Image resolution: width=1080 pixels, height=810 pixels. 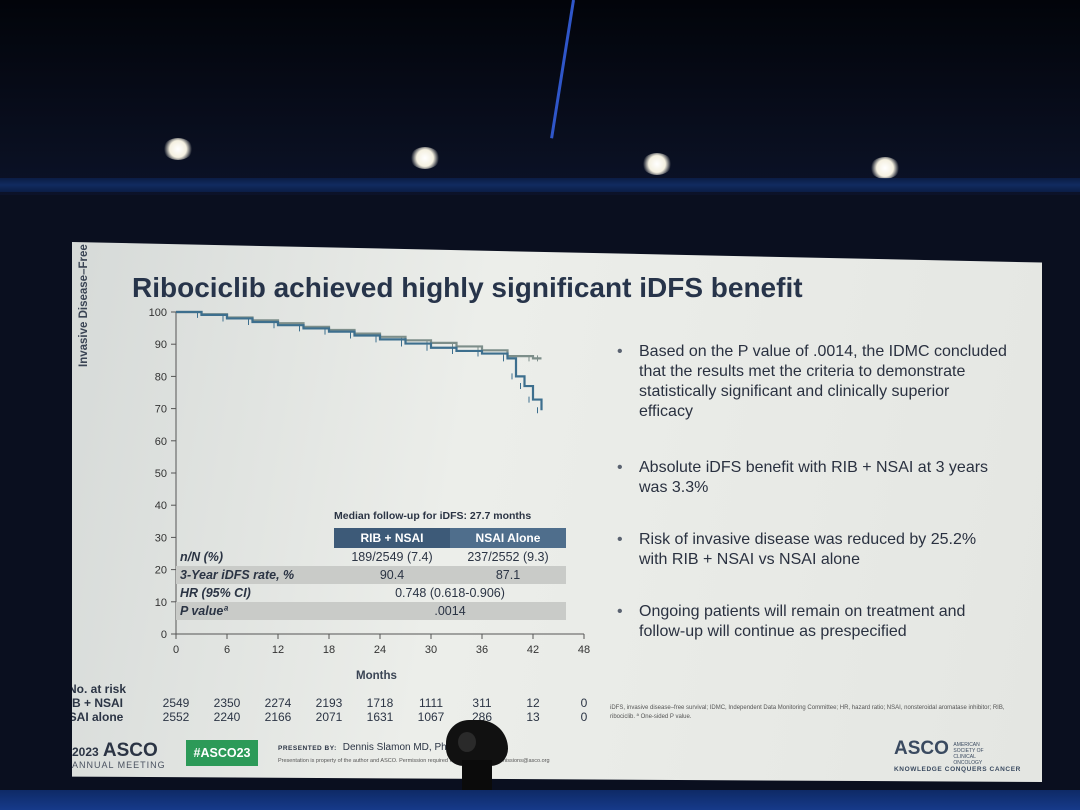 What do you see at coordinates (342, 593) in the screenshot?
I see `table-row: HR (95% CI) 0.748 (0.618-0.906)` at bounding box center [342, 593].